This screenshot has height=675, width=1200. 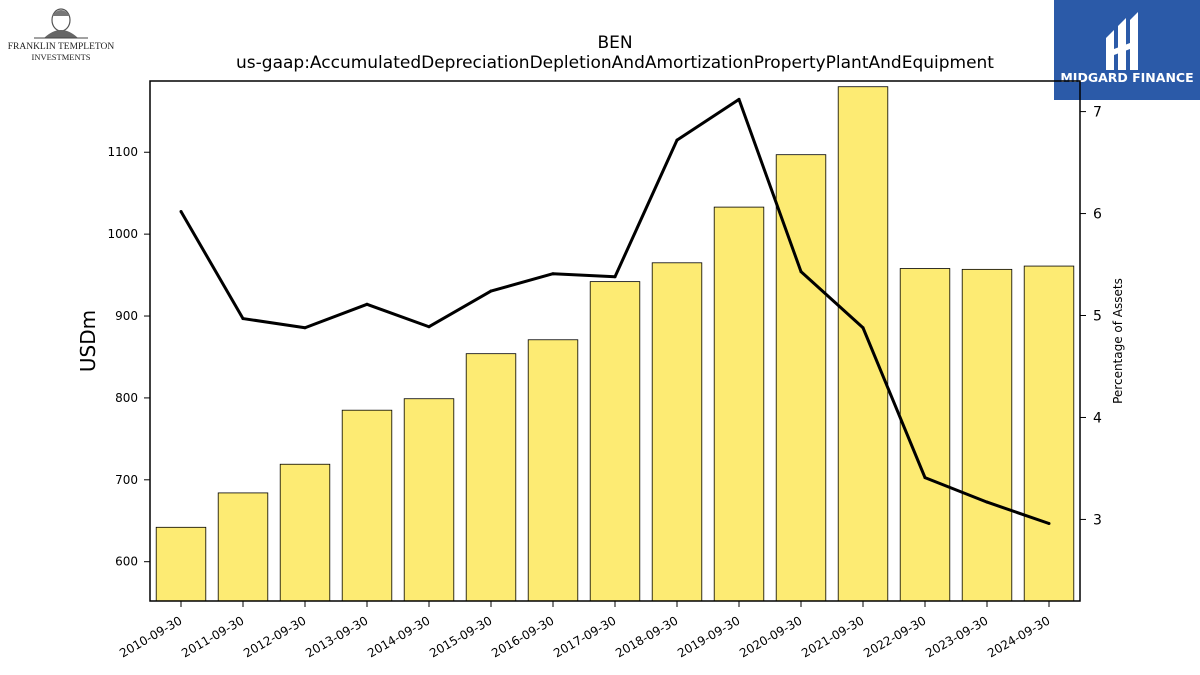 What do you see at coordinates (1018, 636) in the screenshot?
I see `x-tick-label: 2024-09-30` at bounding box center [1018, 636].